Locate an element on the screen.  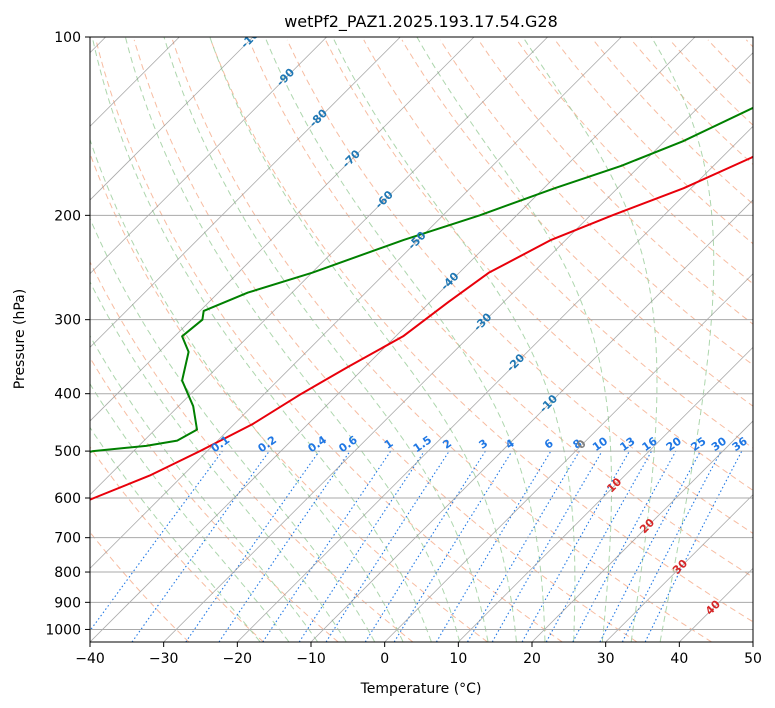
x-tick-label: −30 is located at coordinates (164, 659).